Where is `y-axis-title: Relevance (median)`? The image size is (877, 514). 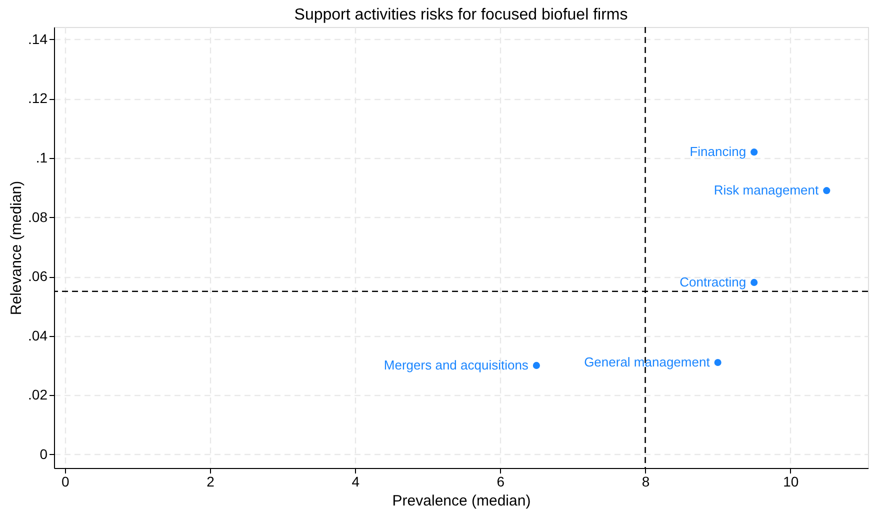 y-axis-title: Relevance (median) is located at coordinates (17, 248).